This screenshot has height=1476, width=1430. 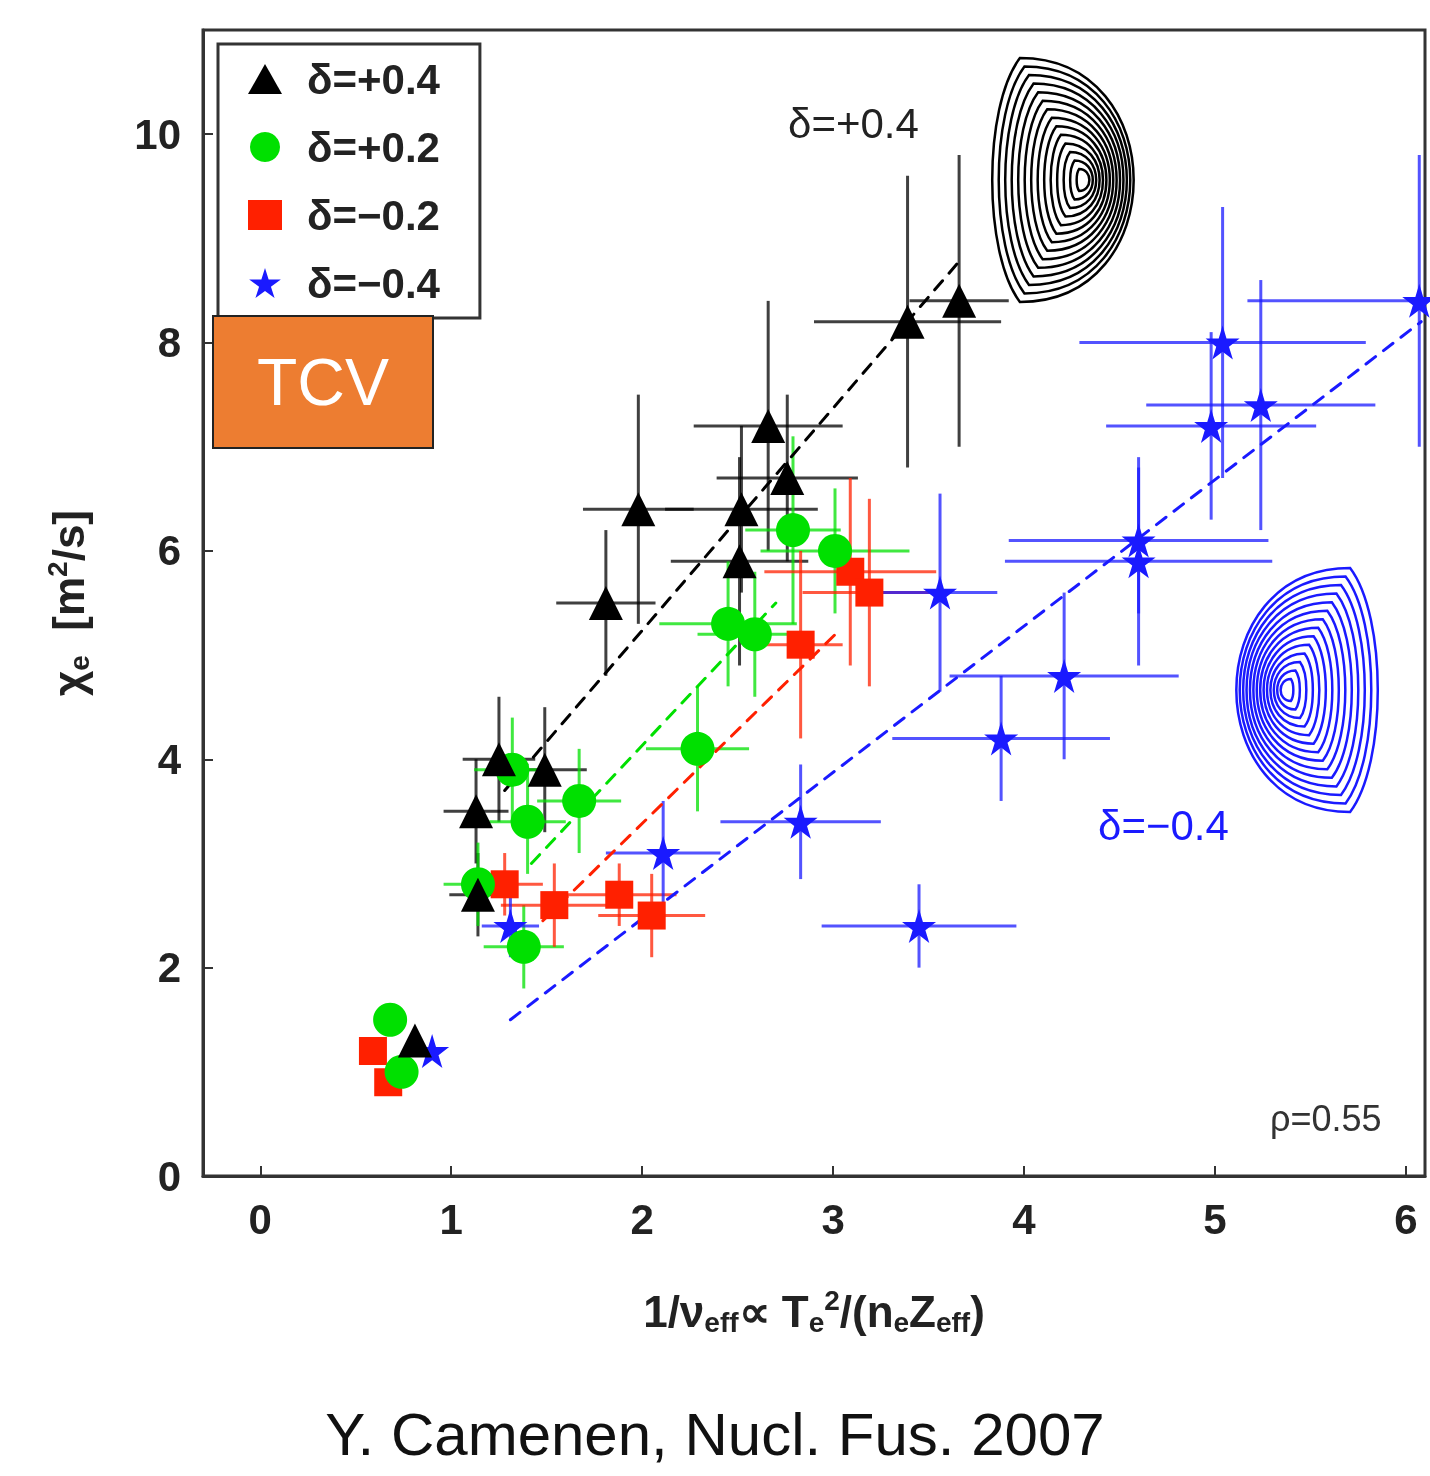 What do you see at coordinates (1326, 1119) in the screenshot?
I see `annotation: ρ=0.55` at bounding box center [1326, 1119].